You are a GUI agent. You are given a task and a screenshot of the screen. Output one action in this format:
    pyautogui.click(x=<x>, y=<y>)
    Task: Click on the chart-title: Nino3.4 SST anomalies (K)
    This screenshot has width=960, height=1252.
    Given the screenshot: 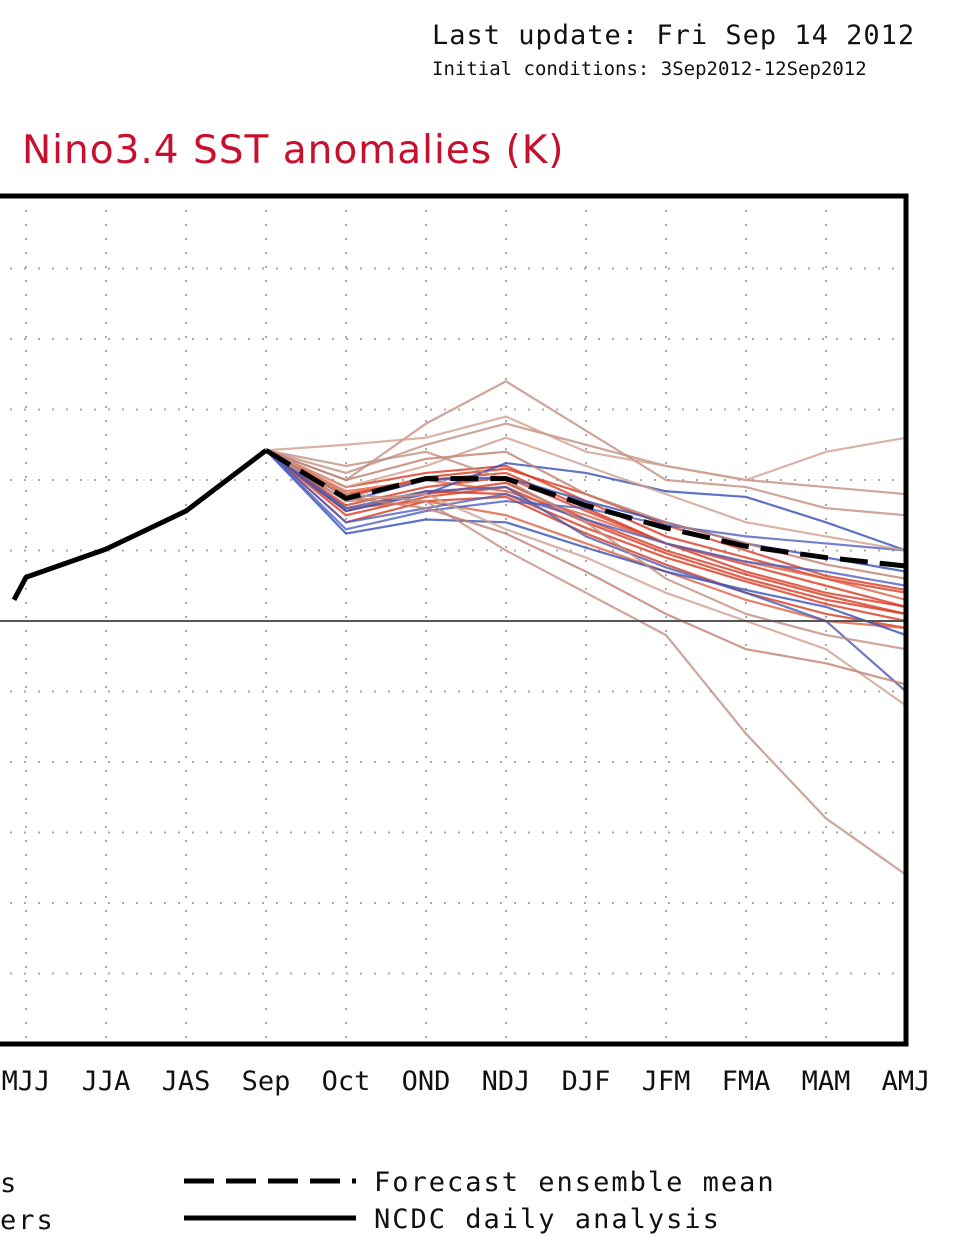 What is the action you would take?
    pyautogui.click(x=293, y=150)
    